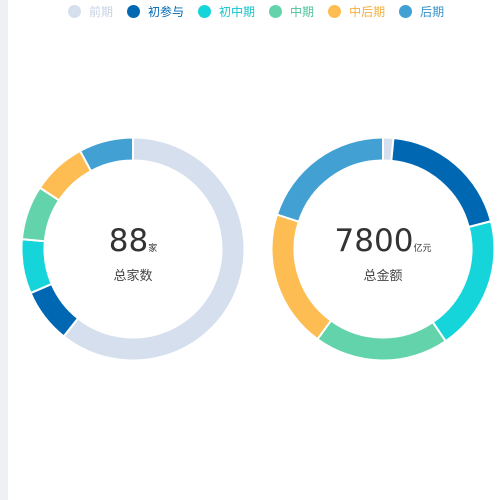 Image resolution: width=500 pixels, height=500 pixels. I want to click on chart-legend: 前期 初参与 初中期 中期 中后期 后期, so click(256, 11).